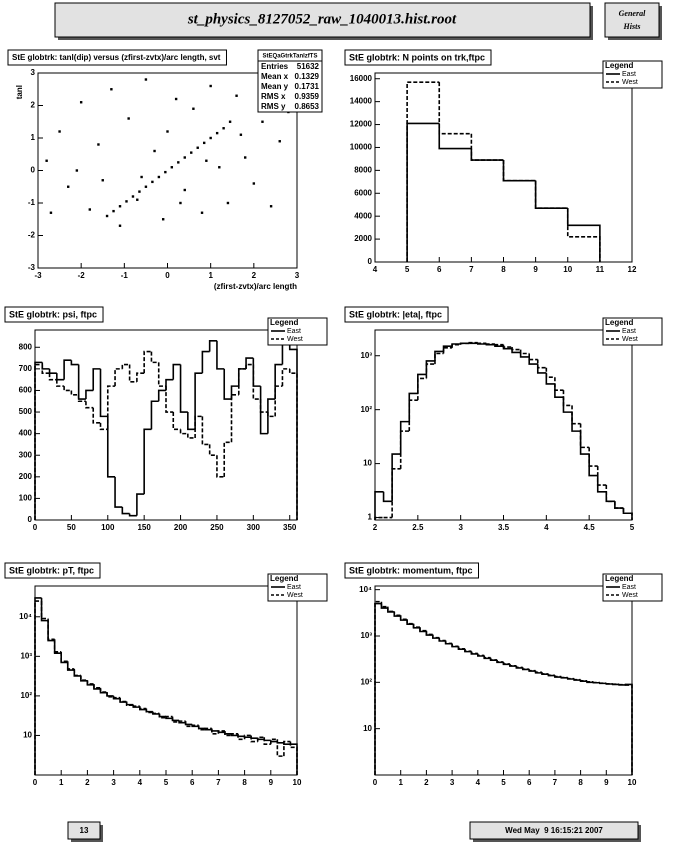 The width and height of the screenshot is (674, 850). I want to click on x-tick-label: 3.5, so click(504, 527).